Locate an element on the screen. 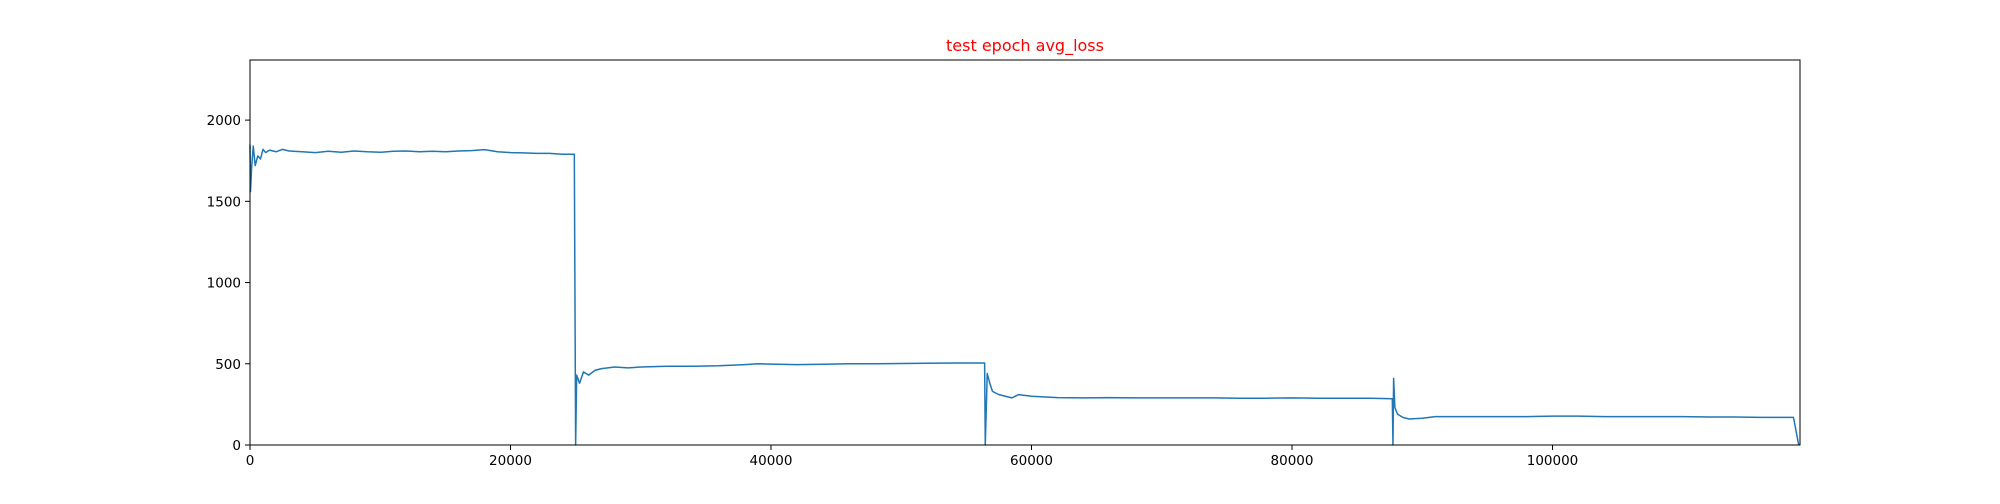 This screenshot has width=2000, height=504. x-tick-label: 80000 is located at coordinates (1292, 461).